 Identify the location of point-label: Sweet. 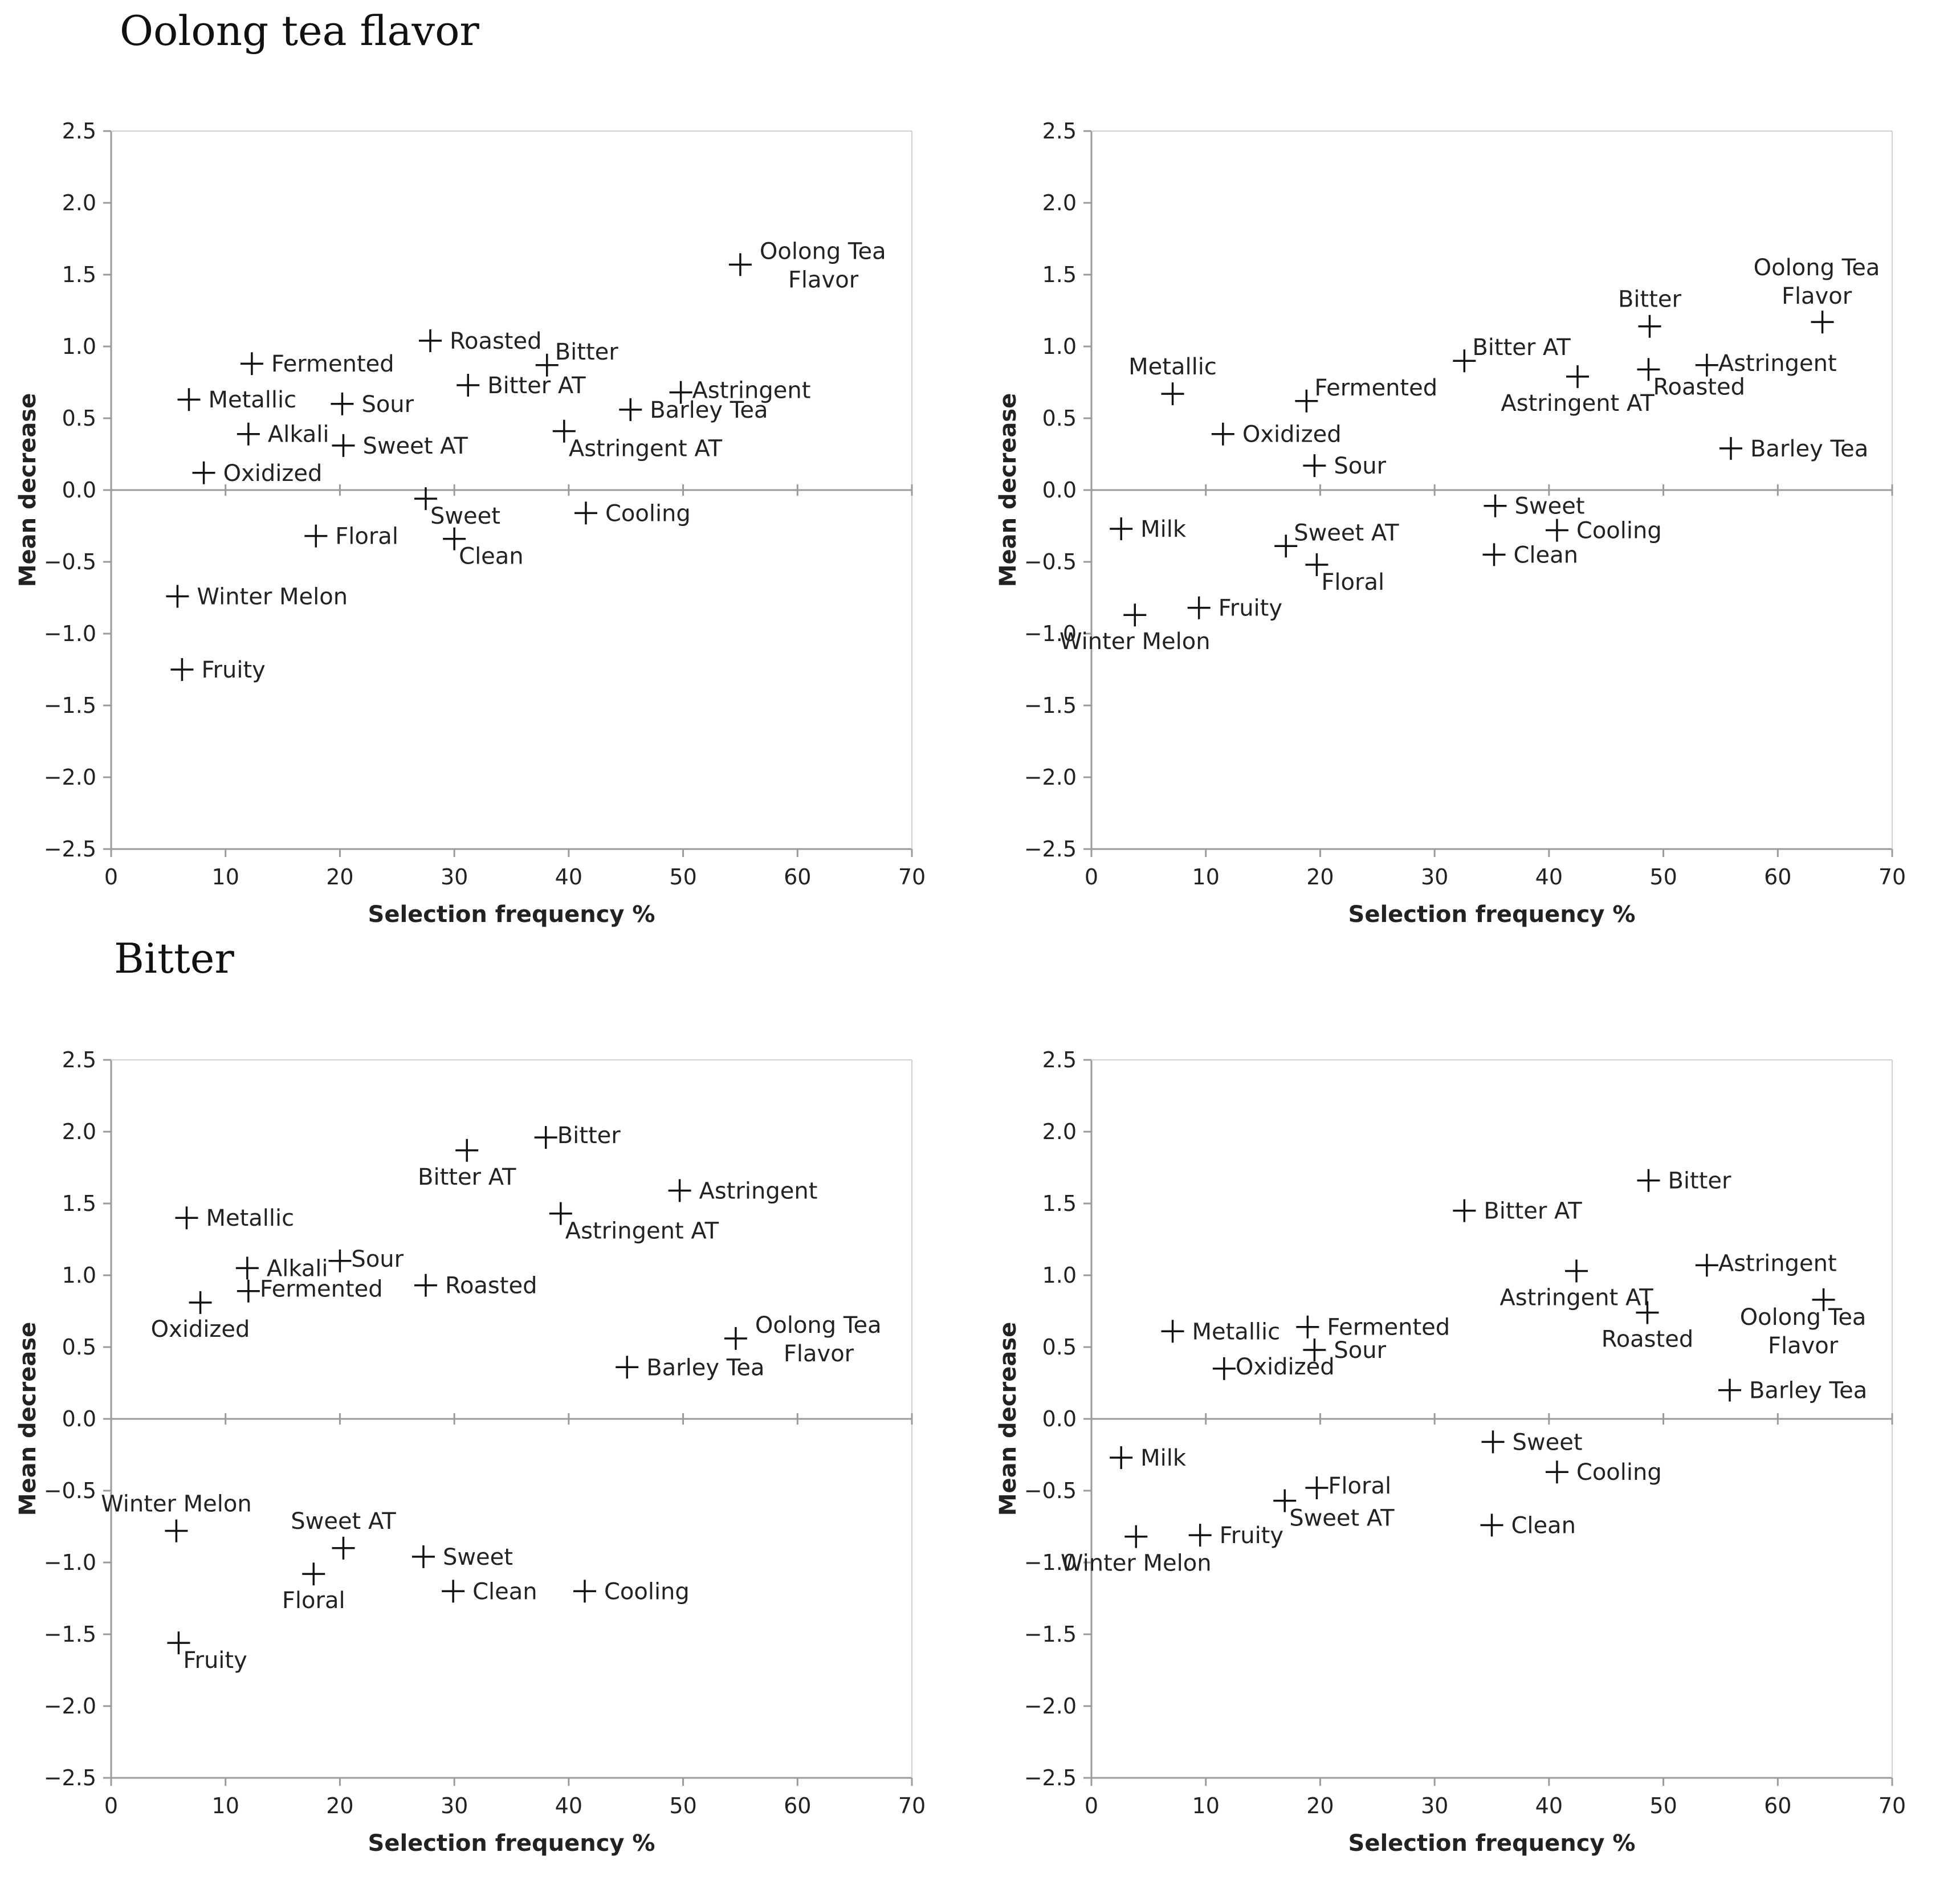
(465, 516).